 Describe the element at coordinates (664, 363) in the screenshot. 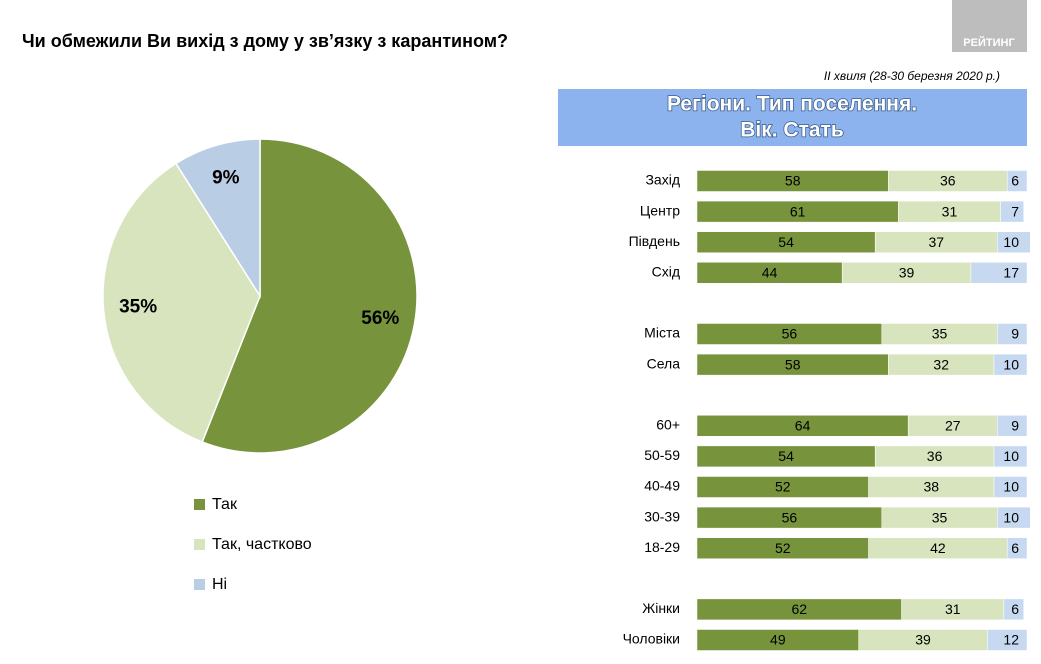

I see `row-label: Села` at that location.